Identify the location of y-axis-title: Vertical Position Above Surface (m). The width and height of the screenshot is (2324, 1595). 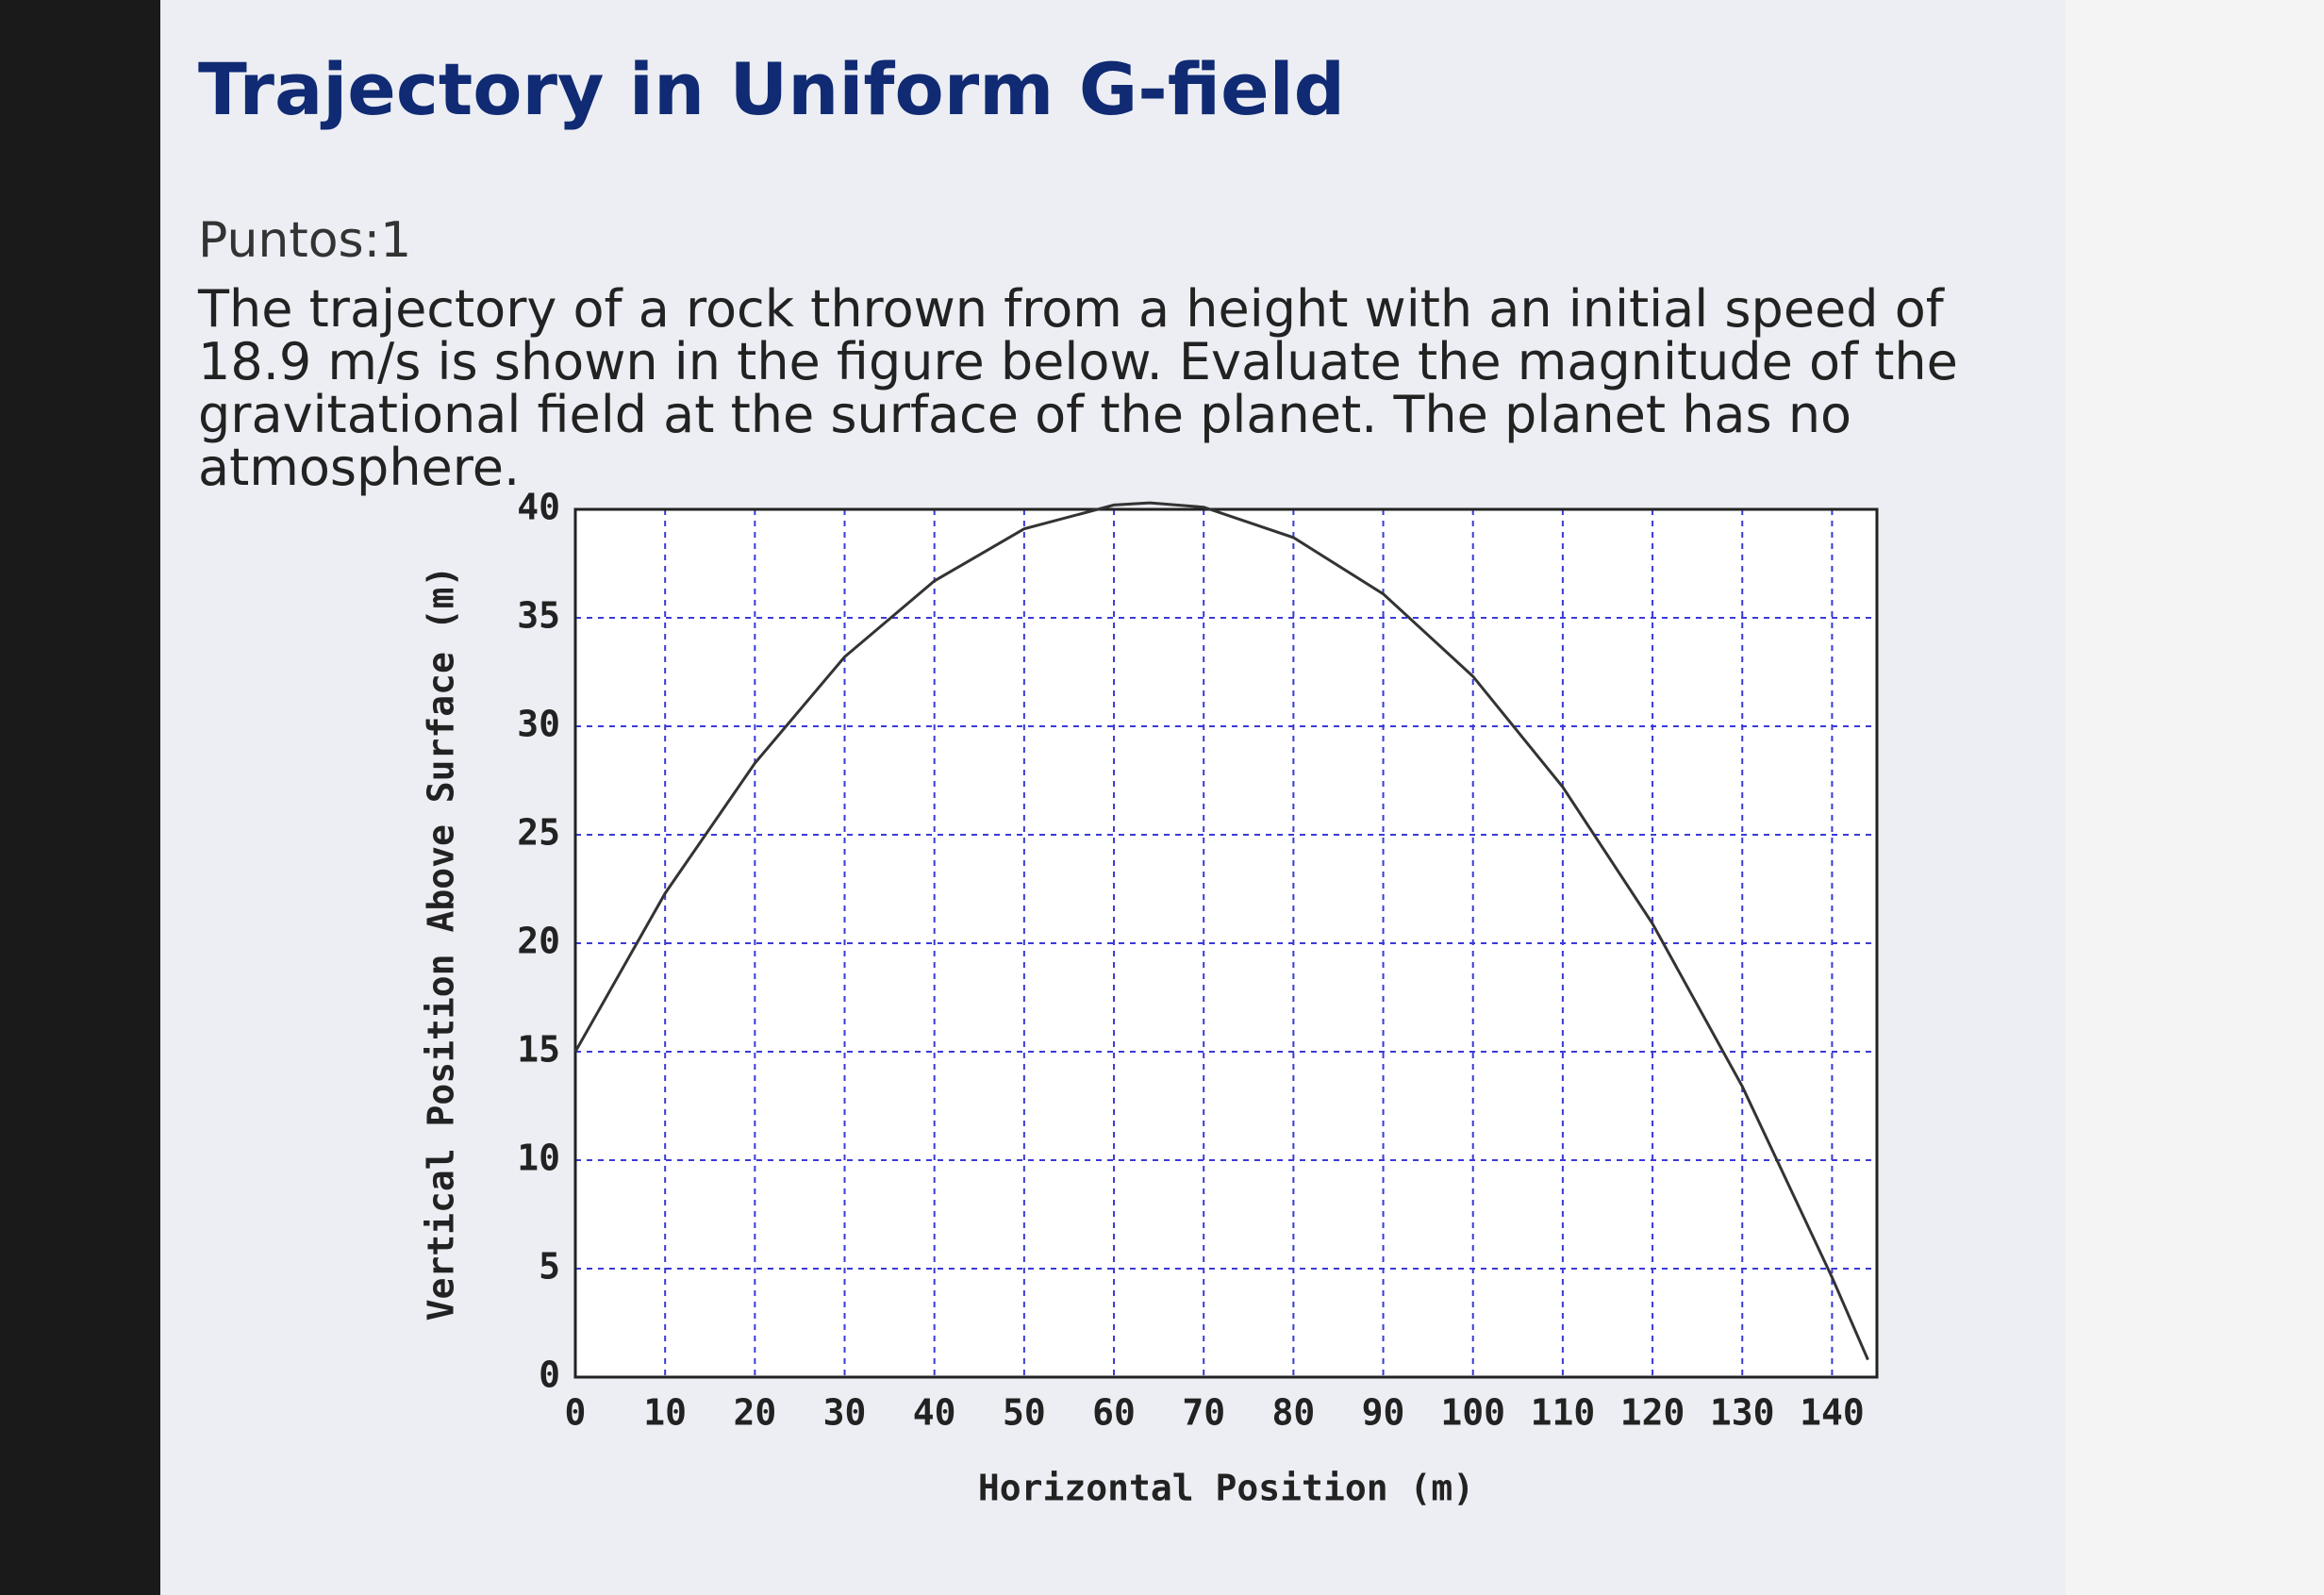
(442, 943).